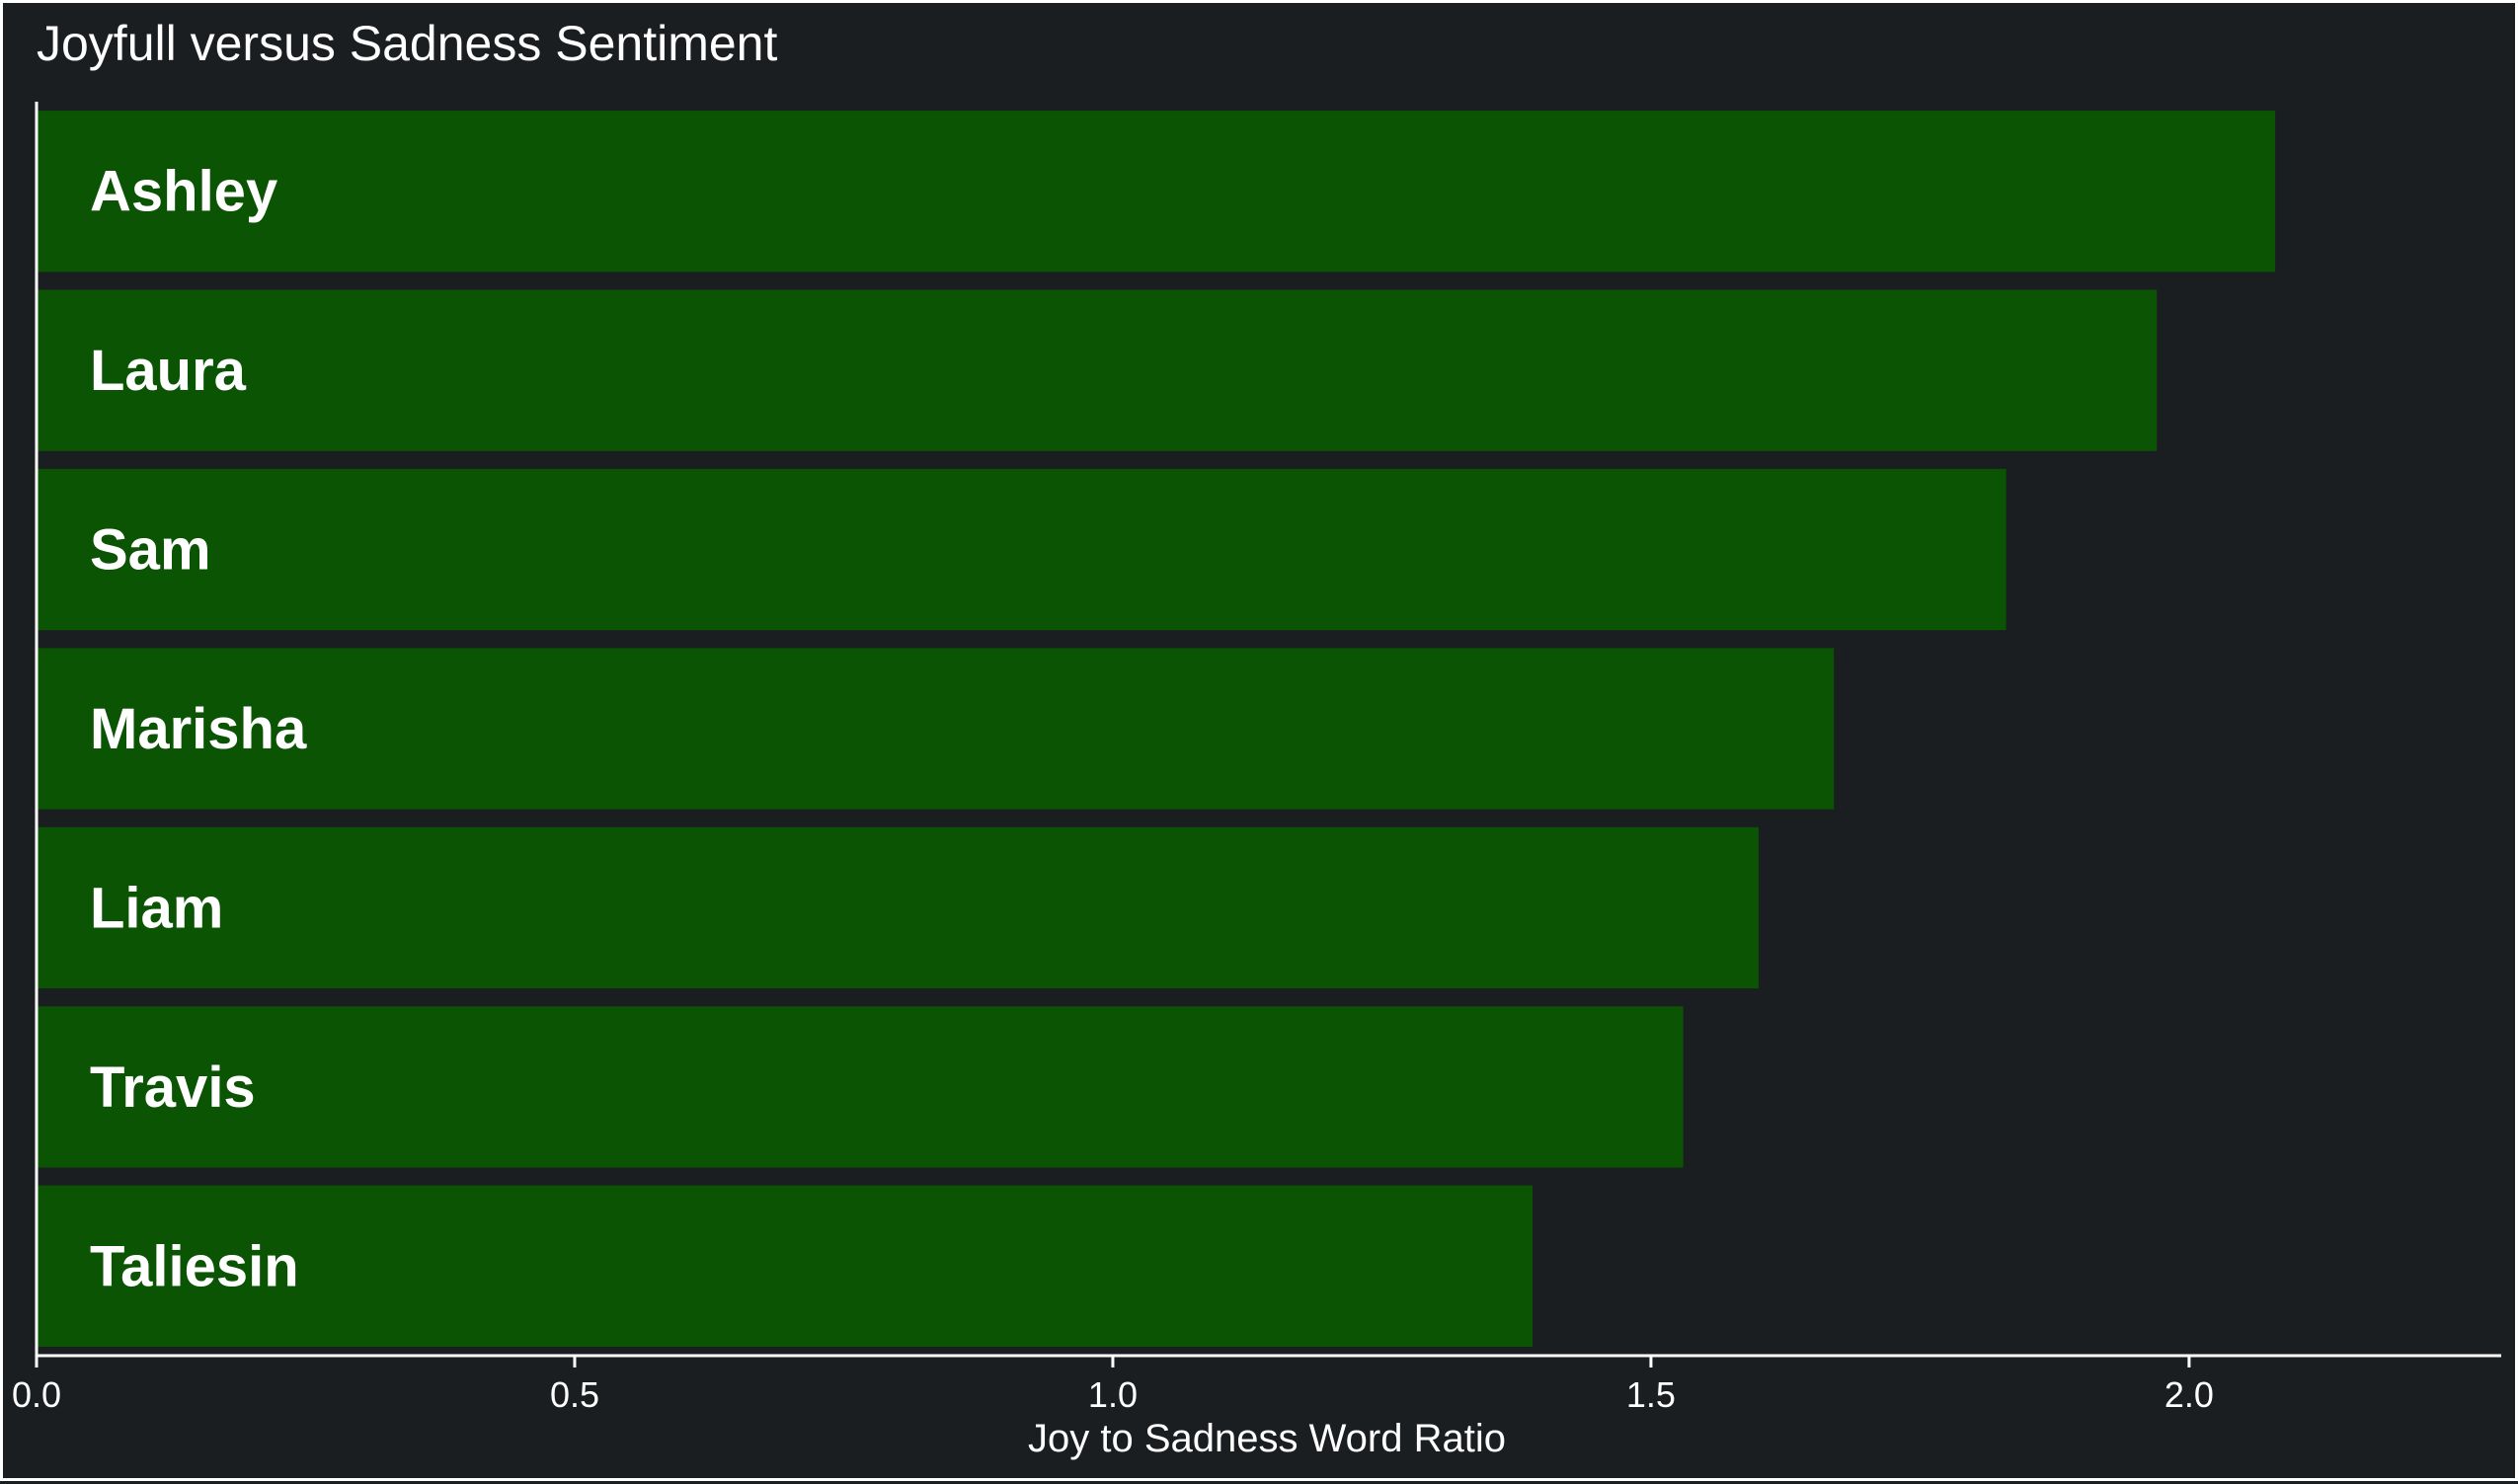  What do you see at coordinates (183, 192) in the screenshot?
I see `bar-label-ashley: Ashley` at bounding box center [183, 192].